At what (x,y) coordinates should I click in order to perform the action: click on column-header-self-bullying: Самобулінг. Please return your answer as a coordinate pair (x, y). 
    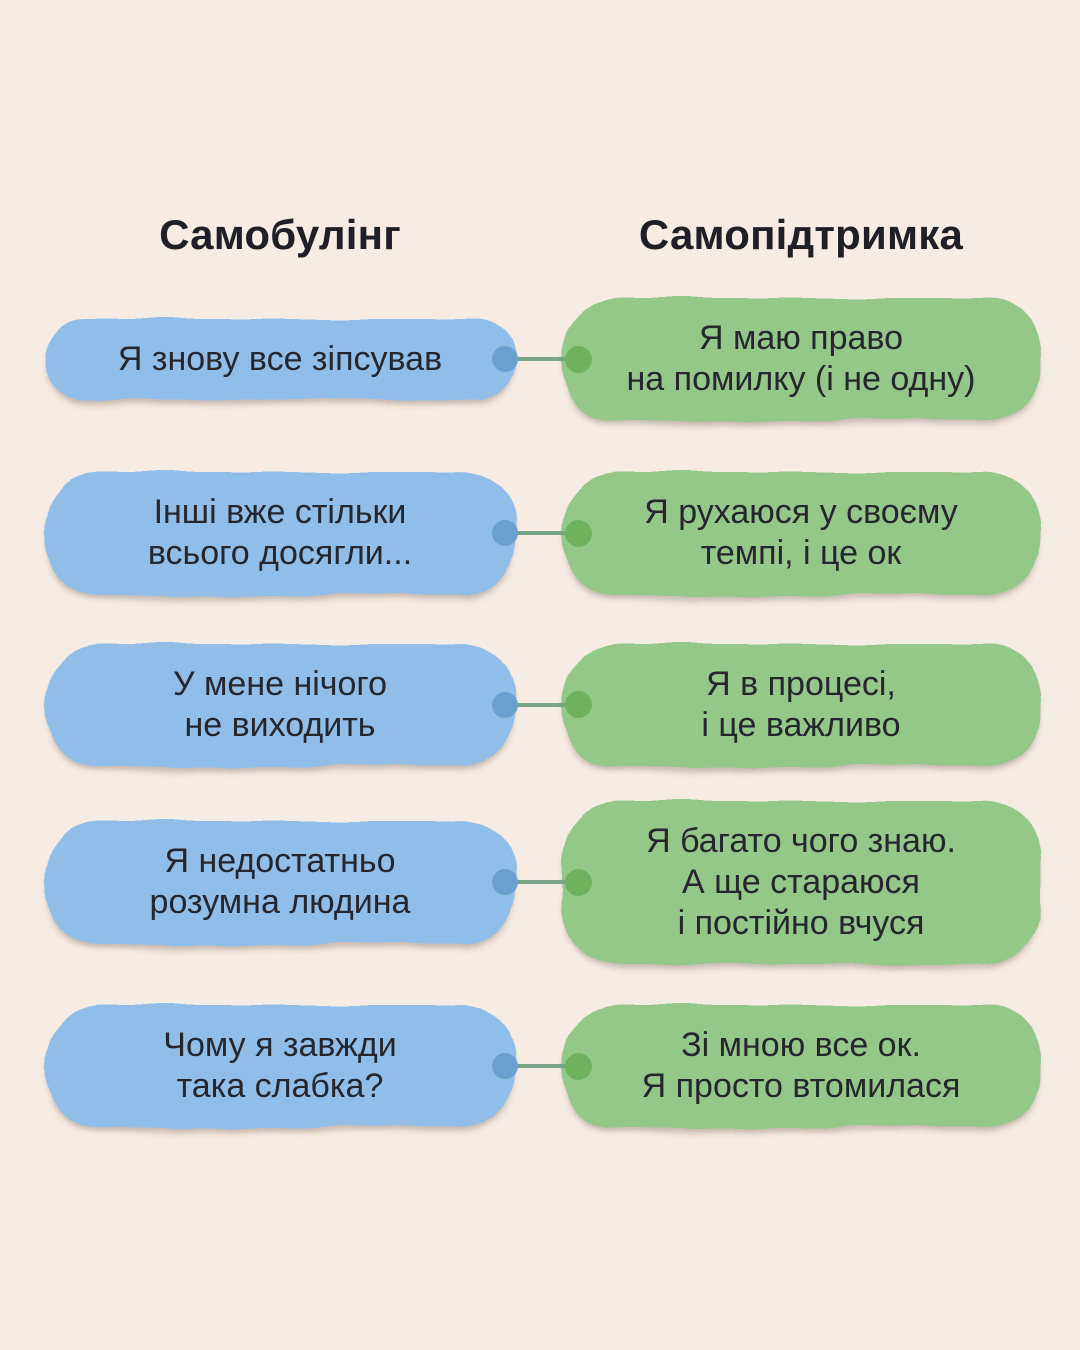
    Looking at the image, I should click on (280, 234).